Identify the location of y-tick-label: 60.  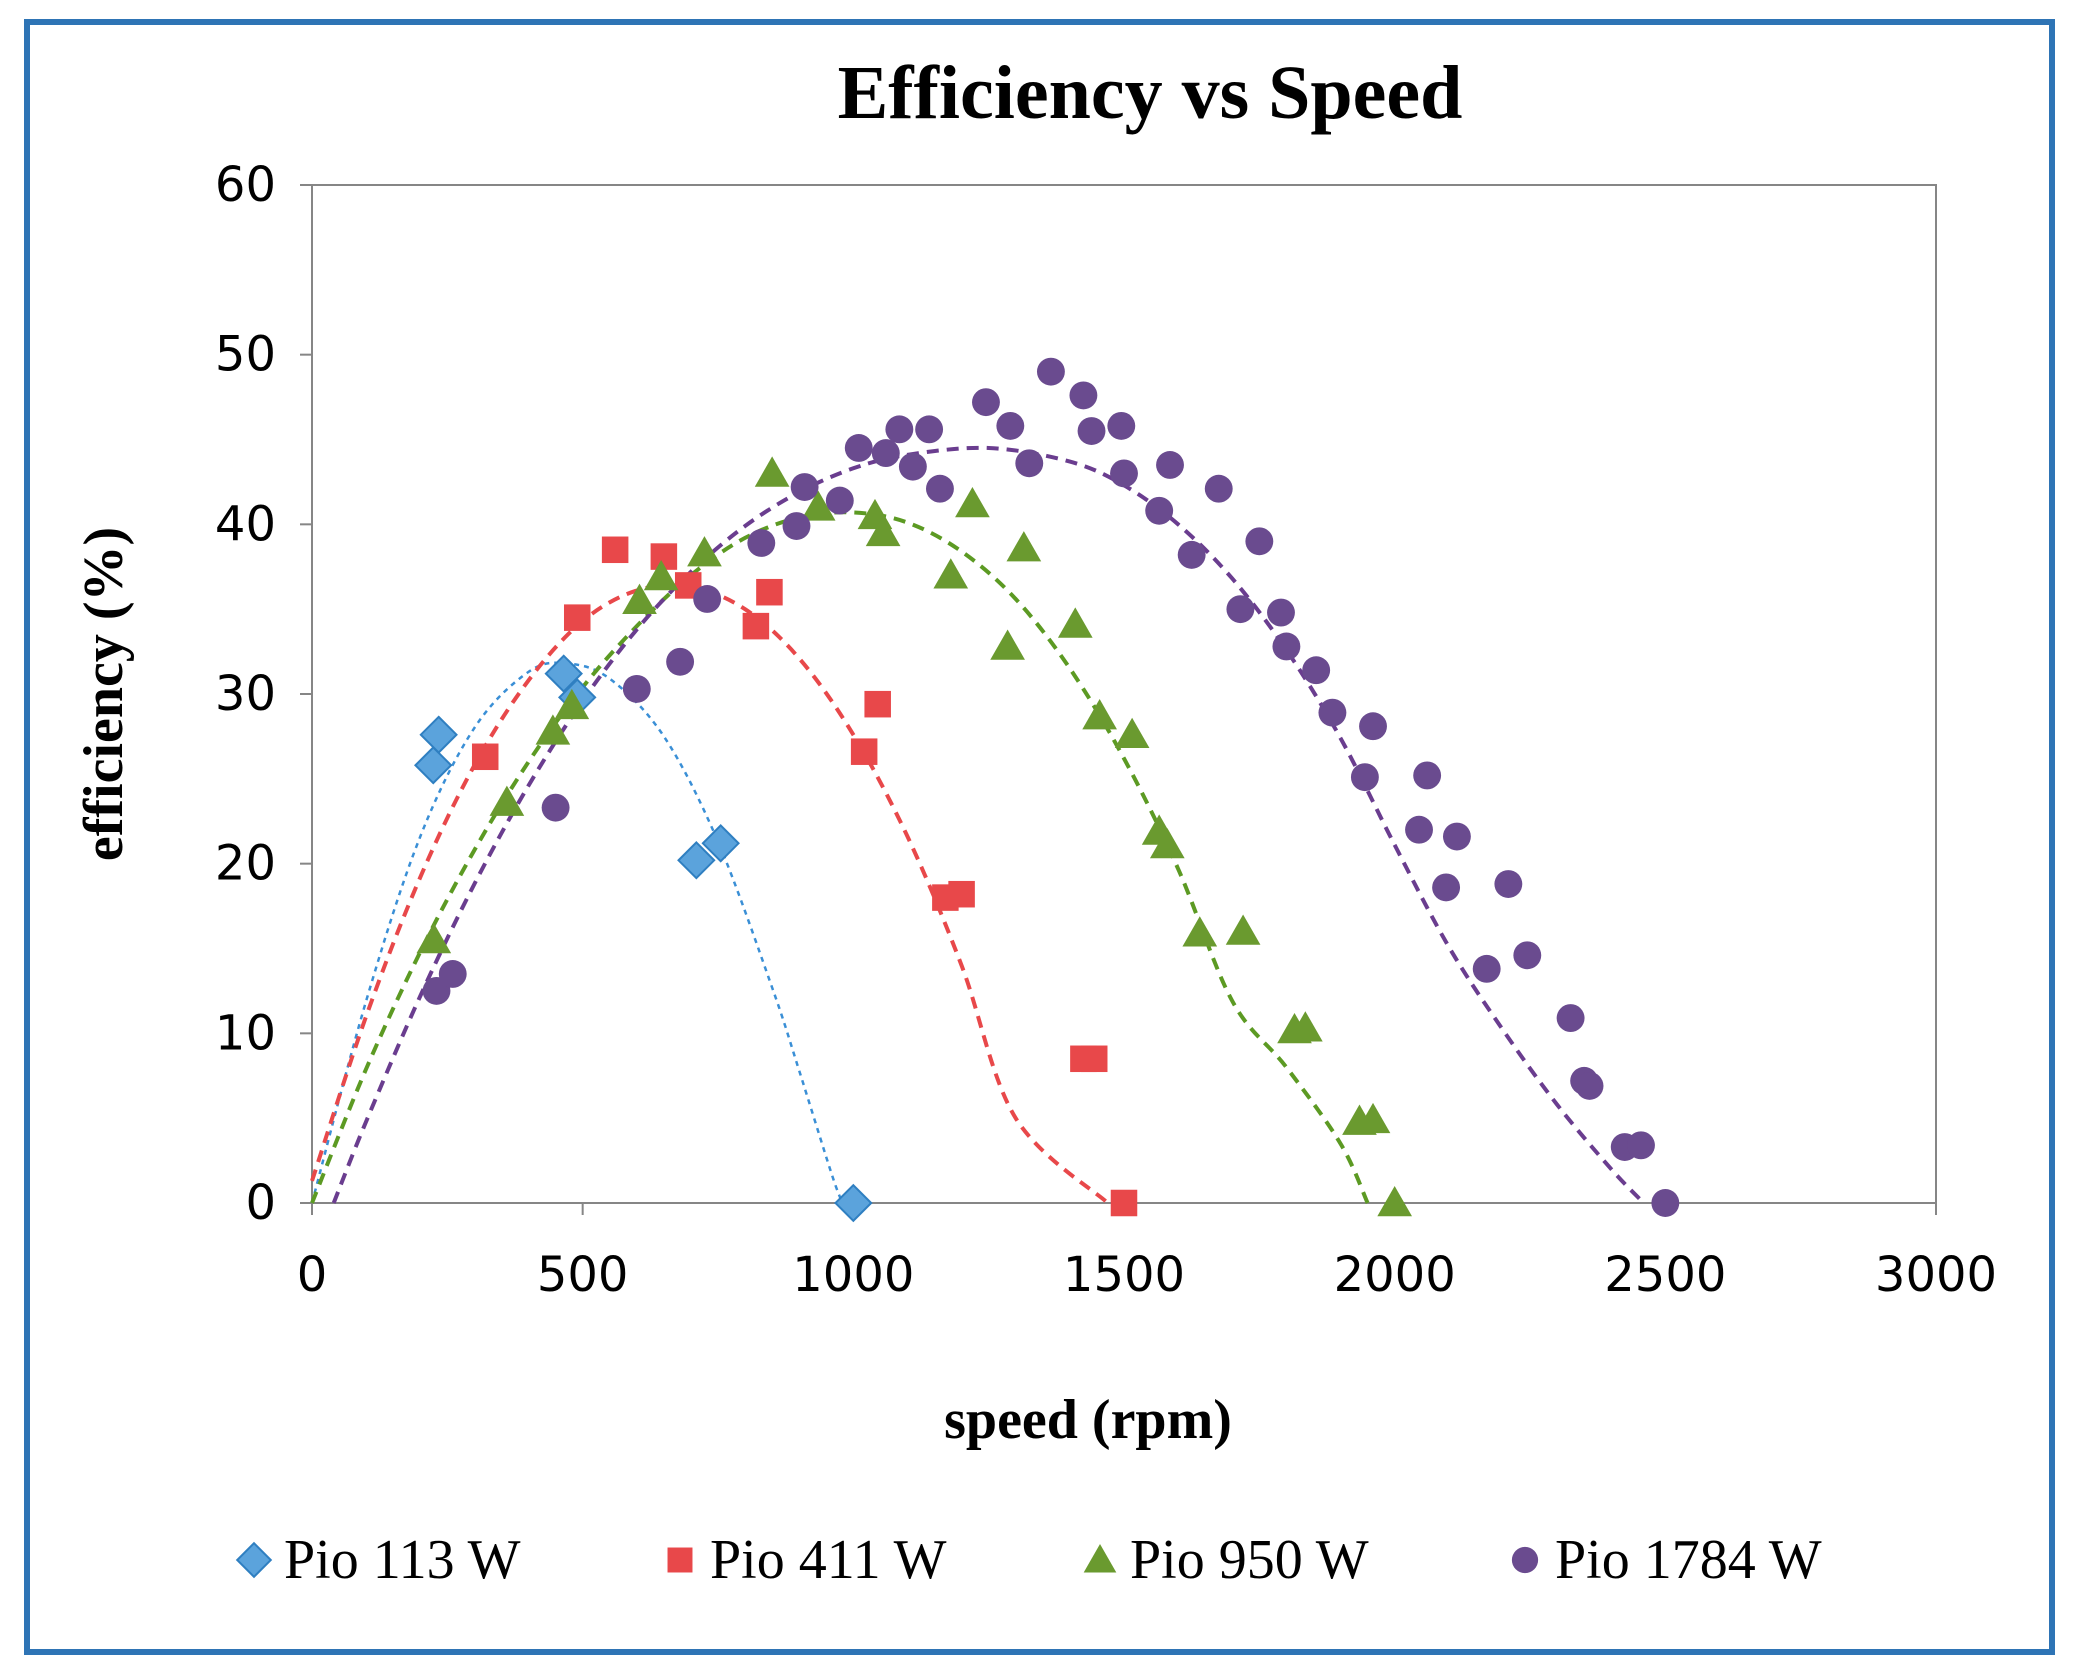
(245, 185).